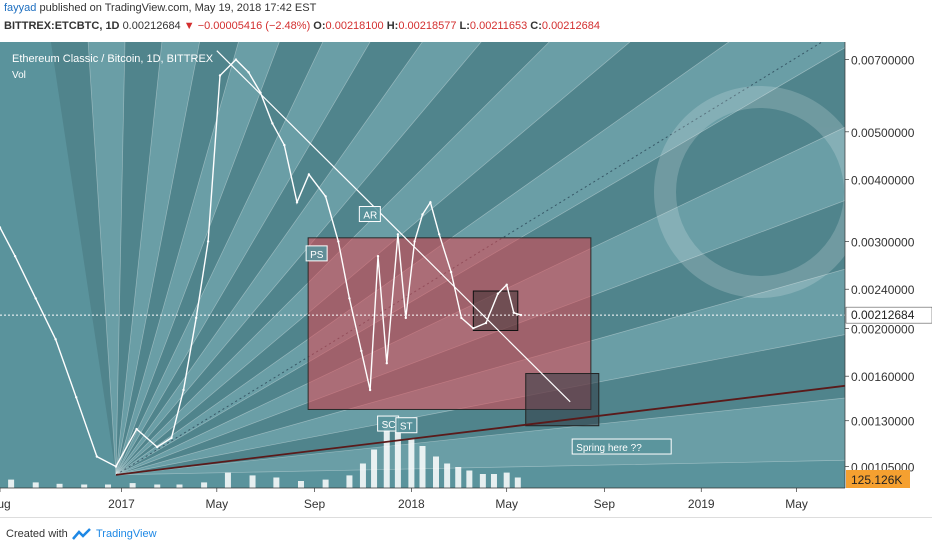  Describe the element at coordinates (20, 8) in the screenshot. I see `author-name: fayyad` at that location.